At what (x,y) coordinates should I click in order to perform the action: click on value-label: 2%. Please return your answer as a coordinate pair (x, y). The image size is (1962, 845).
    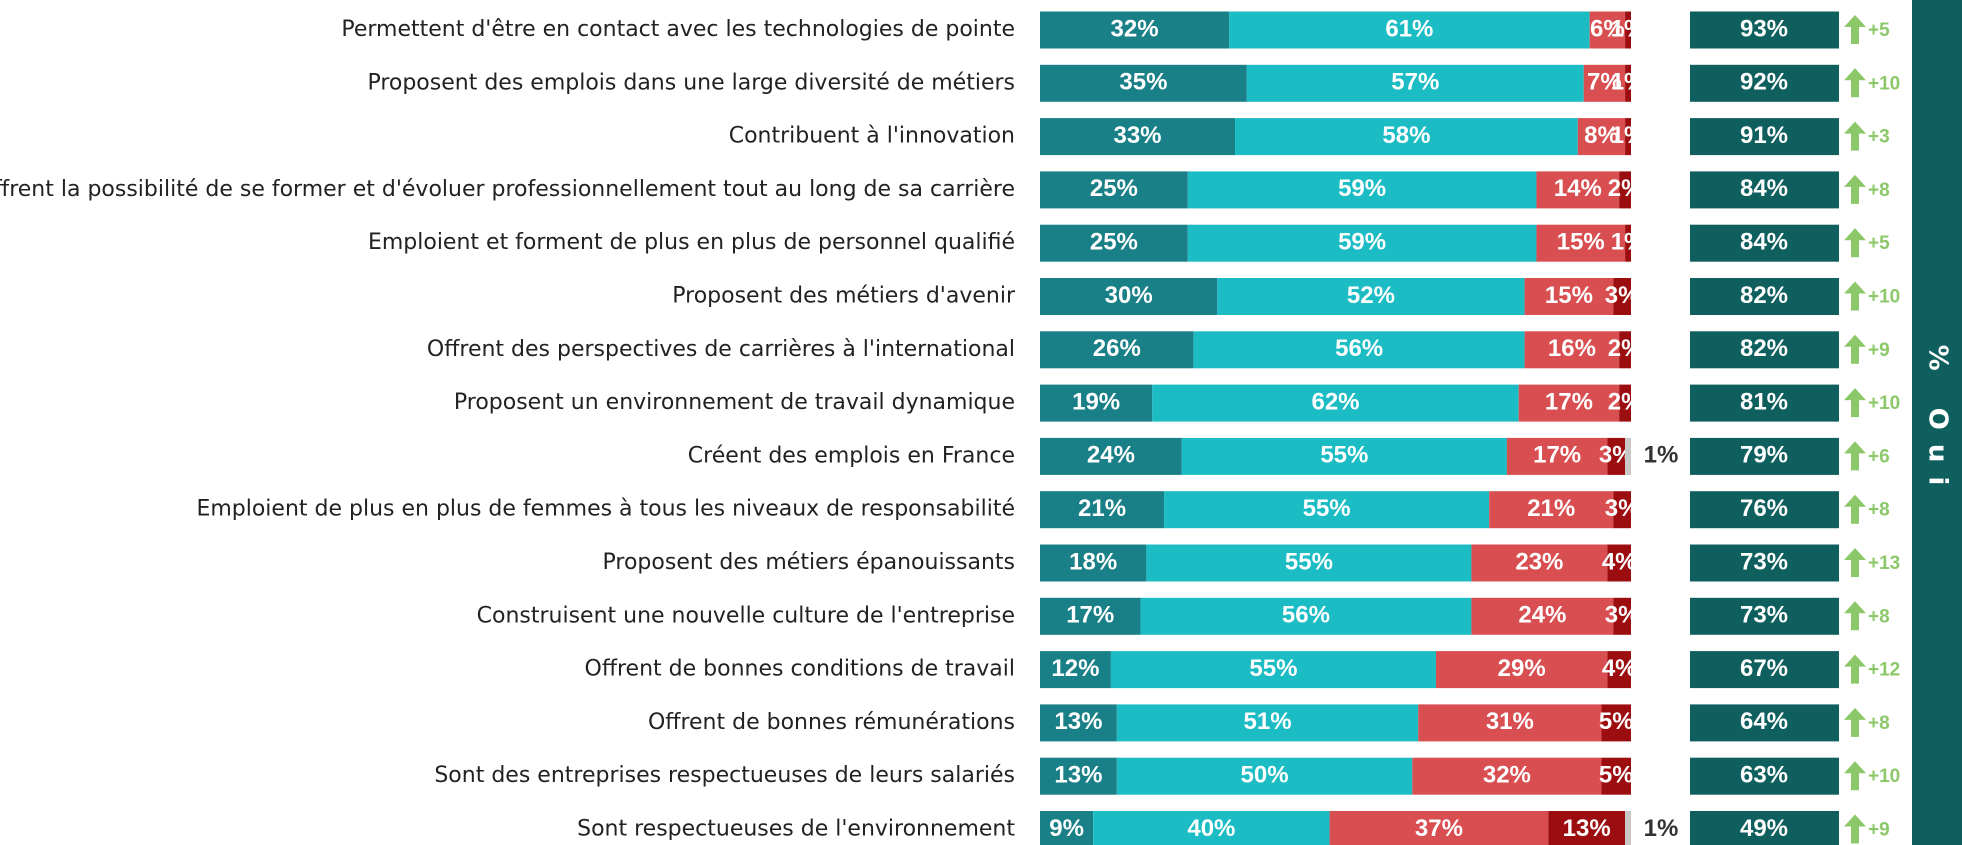
    Looking at the image, I should click on (1625, 188).